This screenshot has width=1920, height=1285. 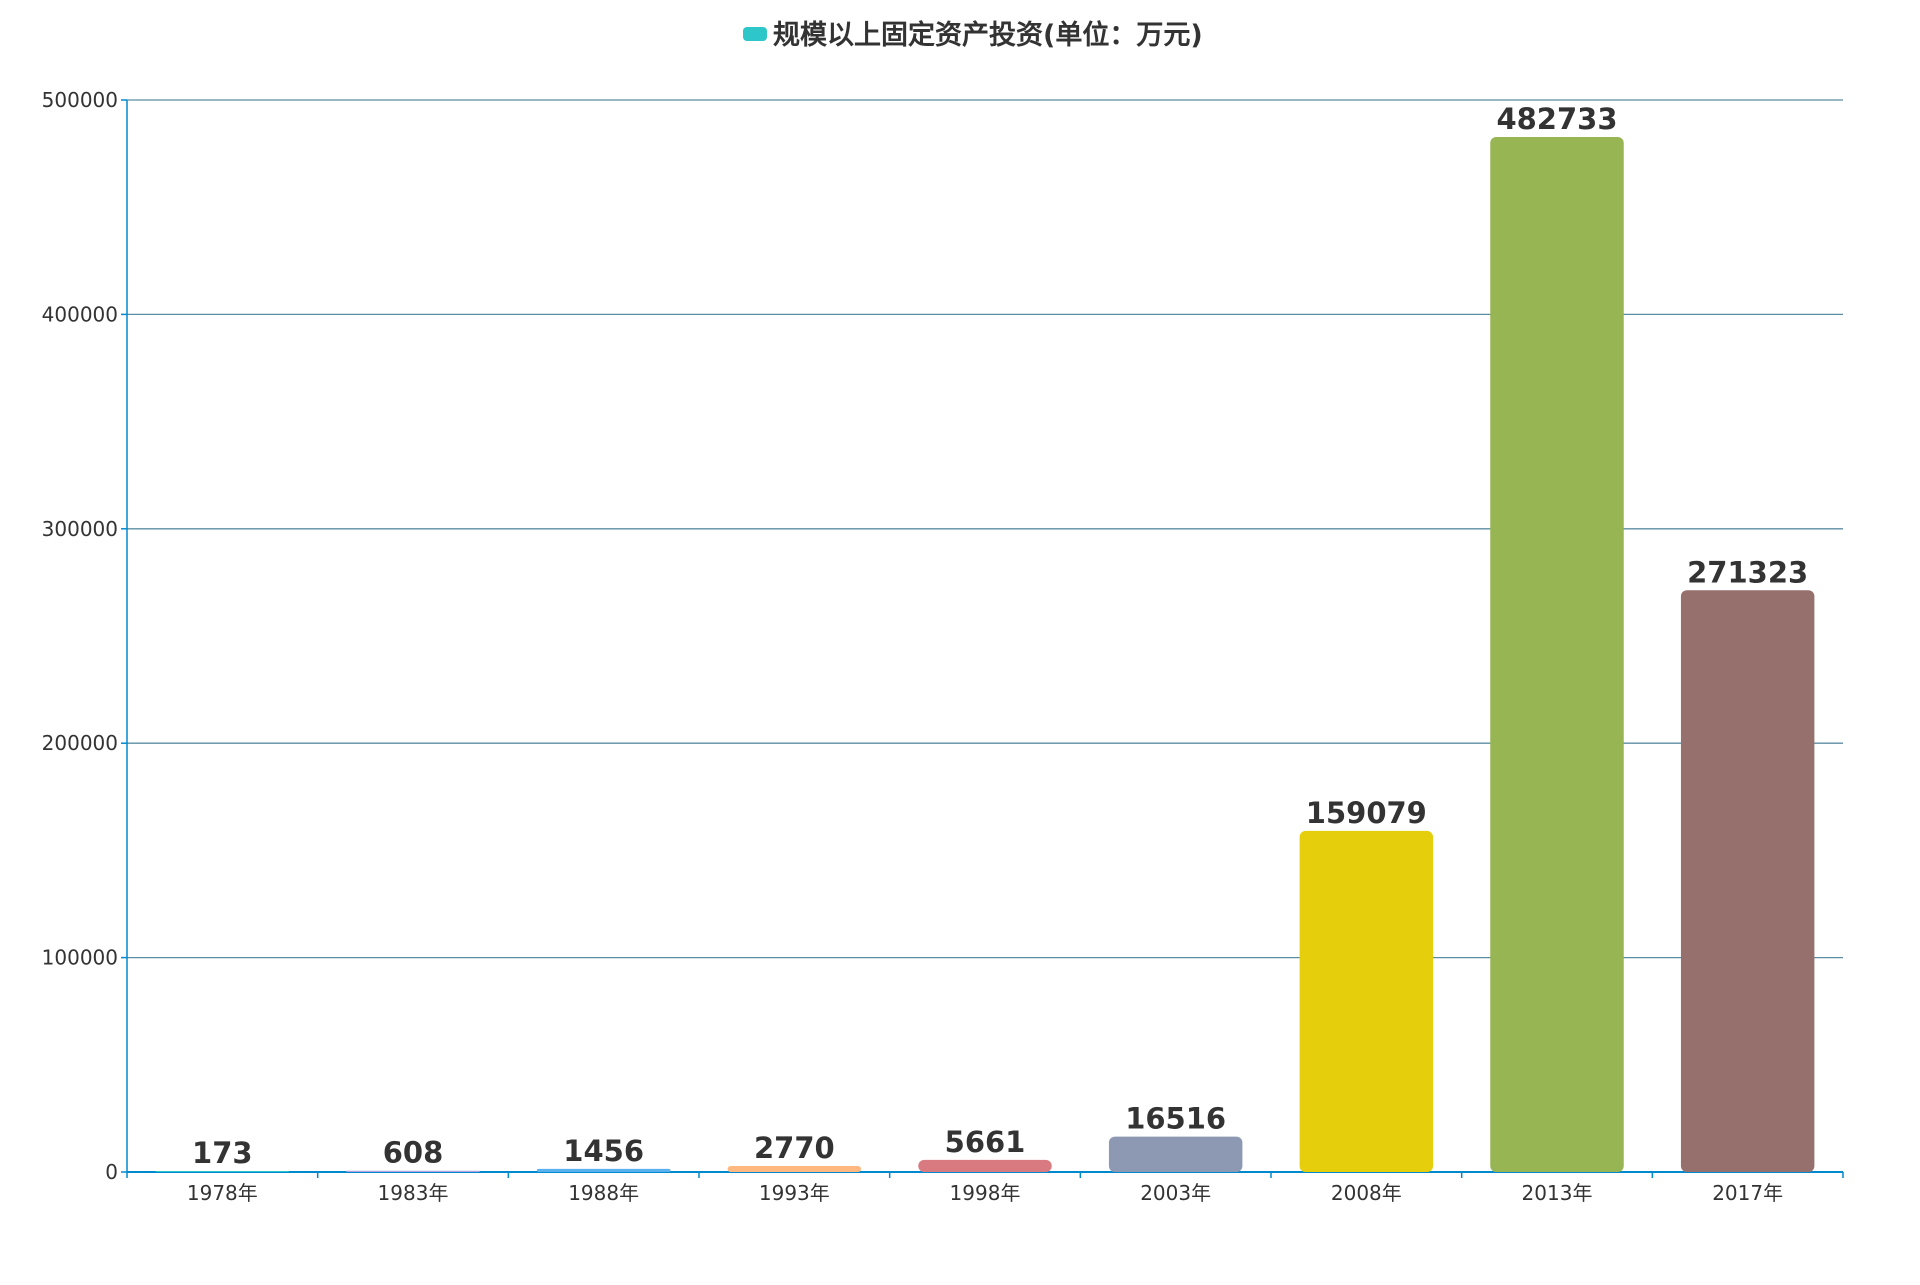 What do you see at coordinates (603, 1151) in the screenshot?
I see `data-label: 1456` at bounding box center [603, 1151].